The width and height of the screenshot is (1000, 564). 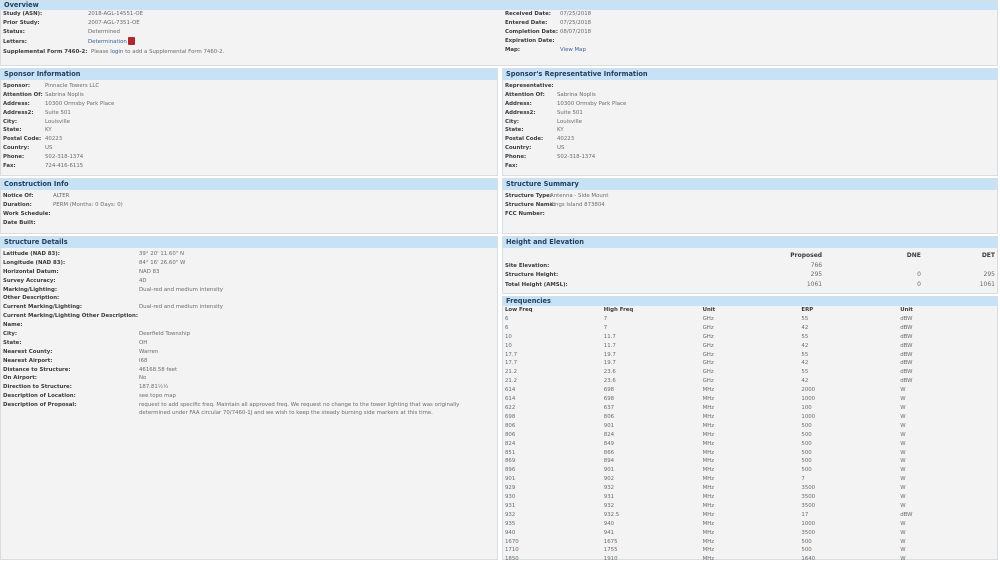 What do you see at coordinates (23, 94) in the screenshot?
I see `field-label: Attention Of:` at bounding box center [23, 94].